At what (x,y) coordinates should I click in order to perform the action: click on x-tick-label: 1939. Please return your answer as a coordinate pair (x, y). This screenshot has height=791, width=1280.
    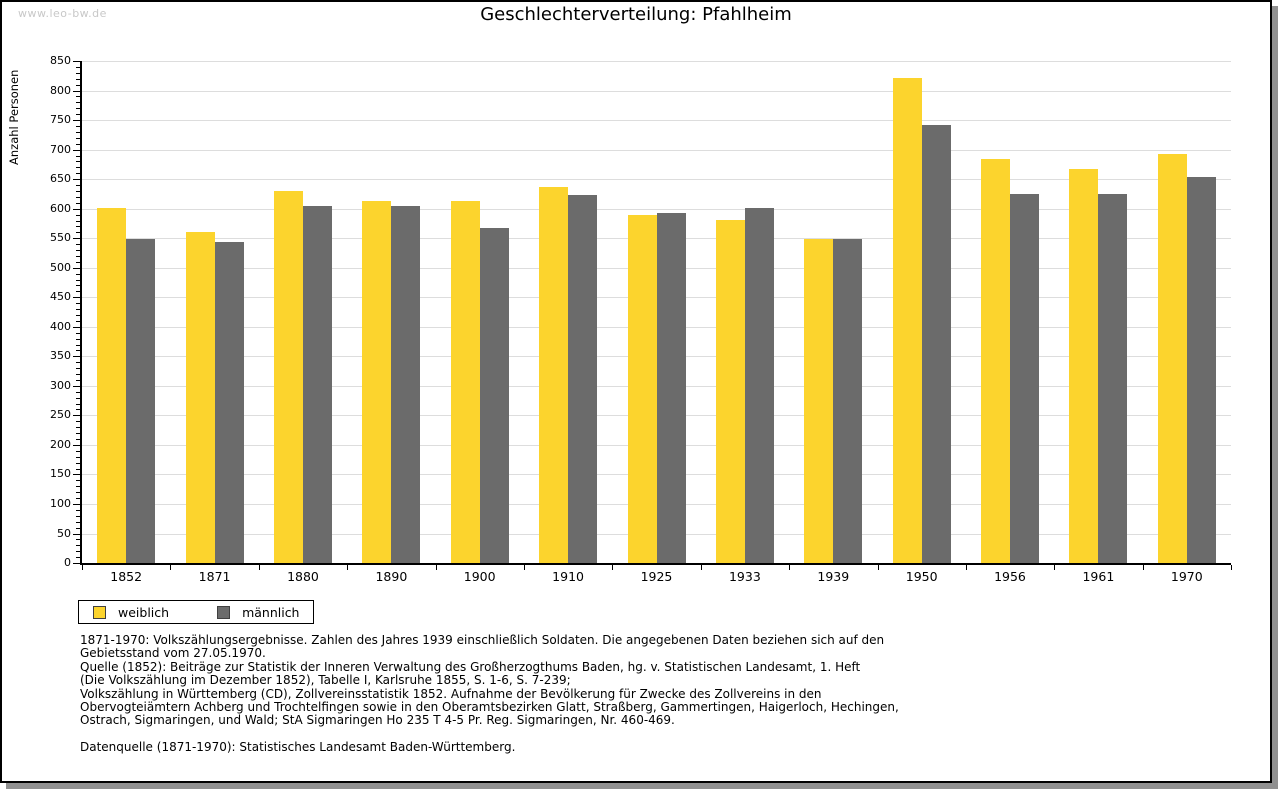
    Looking at the image, I should click on (833, 576).